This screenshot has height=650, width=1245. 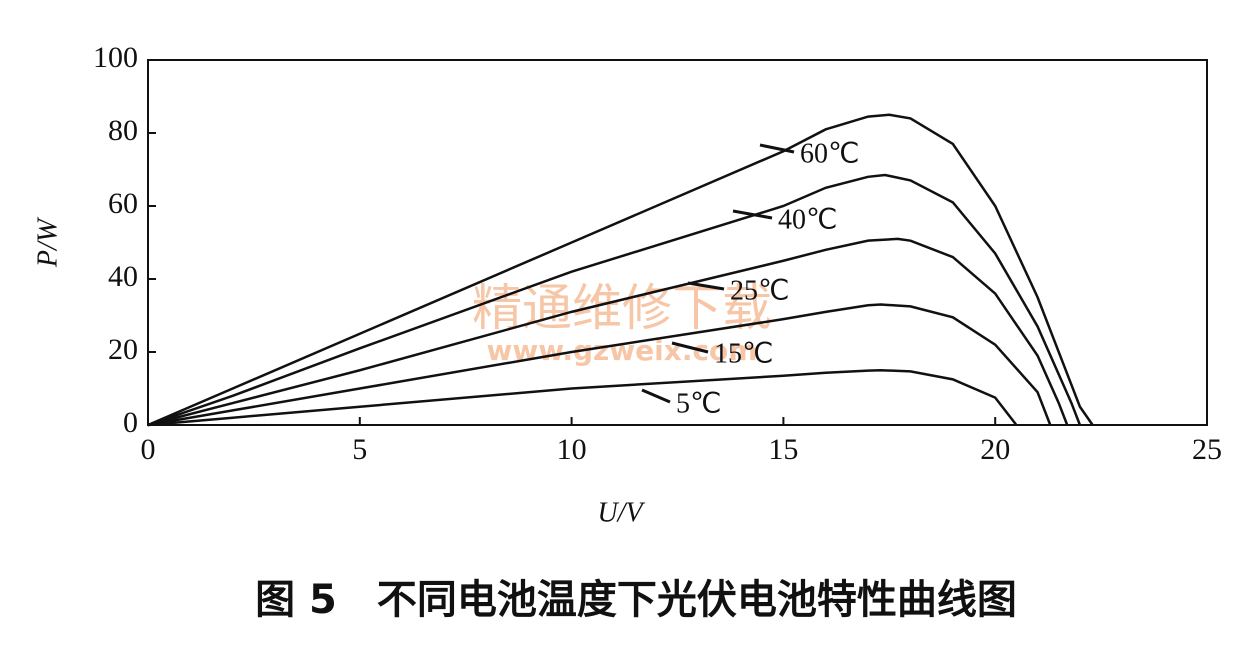 I want to click on x-tick-label: 15, so click(x=783, y=449).